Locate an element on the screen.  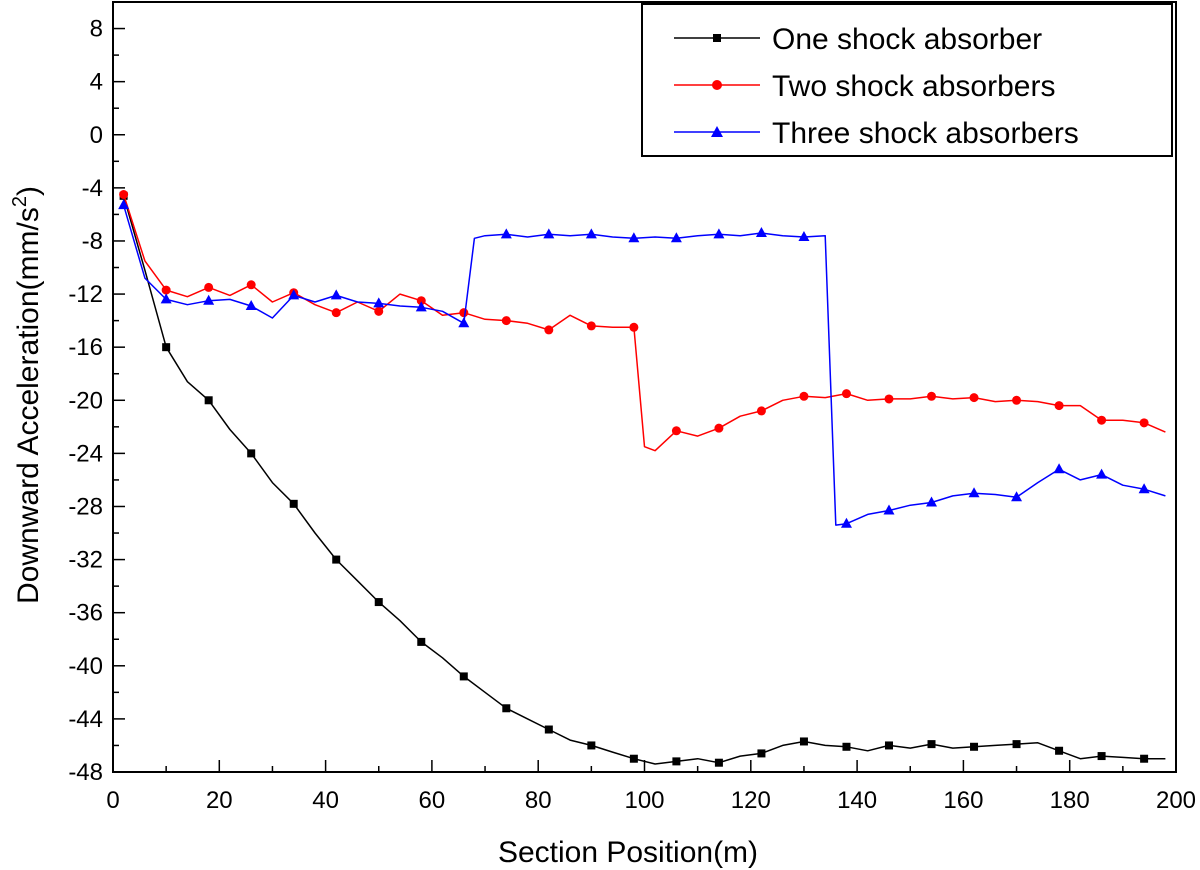
legend-label-three-shock-absorbers: Three shock absorbers is located at coordinates (925, 133).